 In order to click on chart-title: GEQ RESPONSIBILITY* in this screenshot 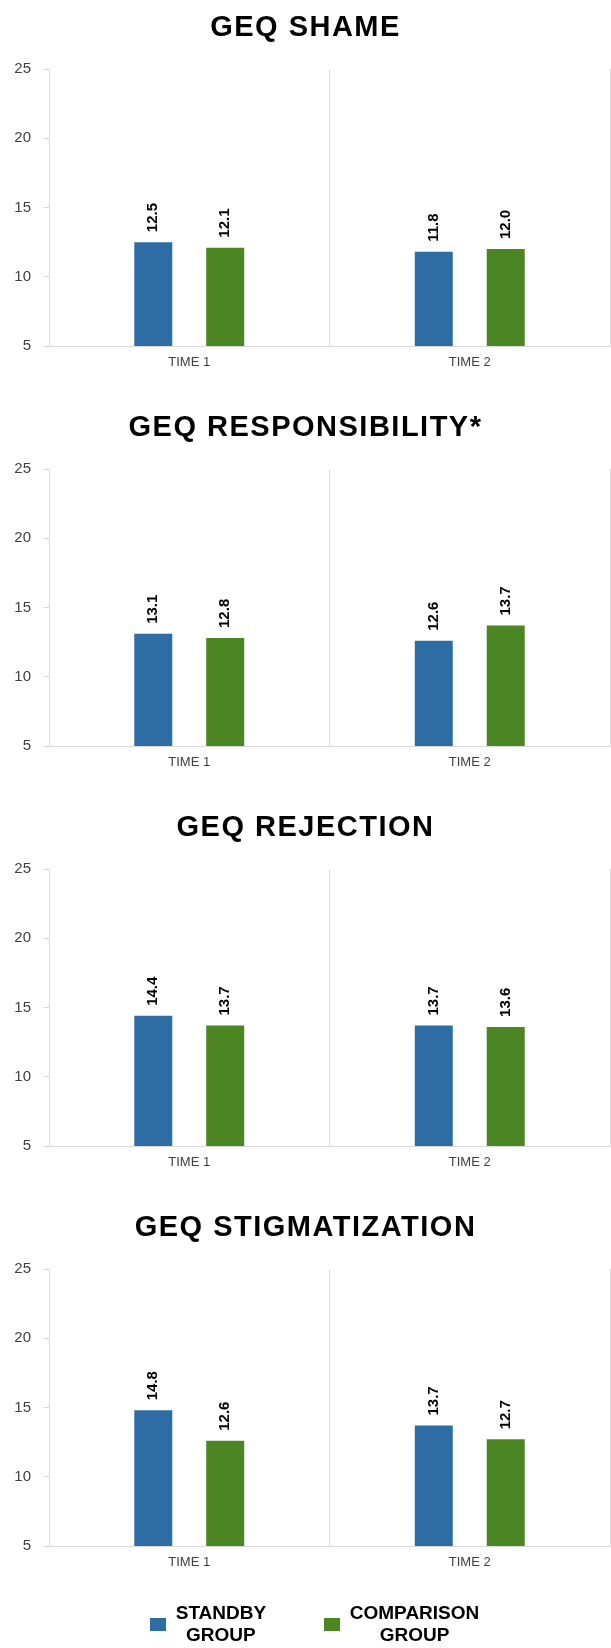, I will do `click(305, 426)`.